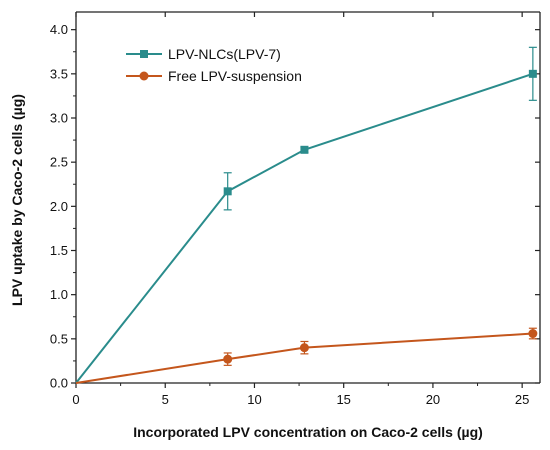 Image resolution: width=550 pixels, height=450 pixels. Describe the element at coordinates (224, 54) in the screenshot. I see `legend-label-lpv-nlcs: LPV-NLCs(LPV-7)` at that location.